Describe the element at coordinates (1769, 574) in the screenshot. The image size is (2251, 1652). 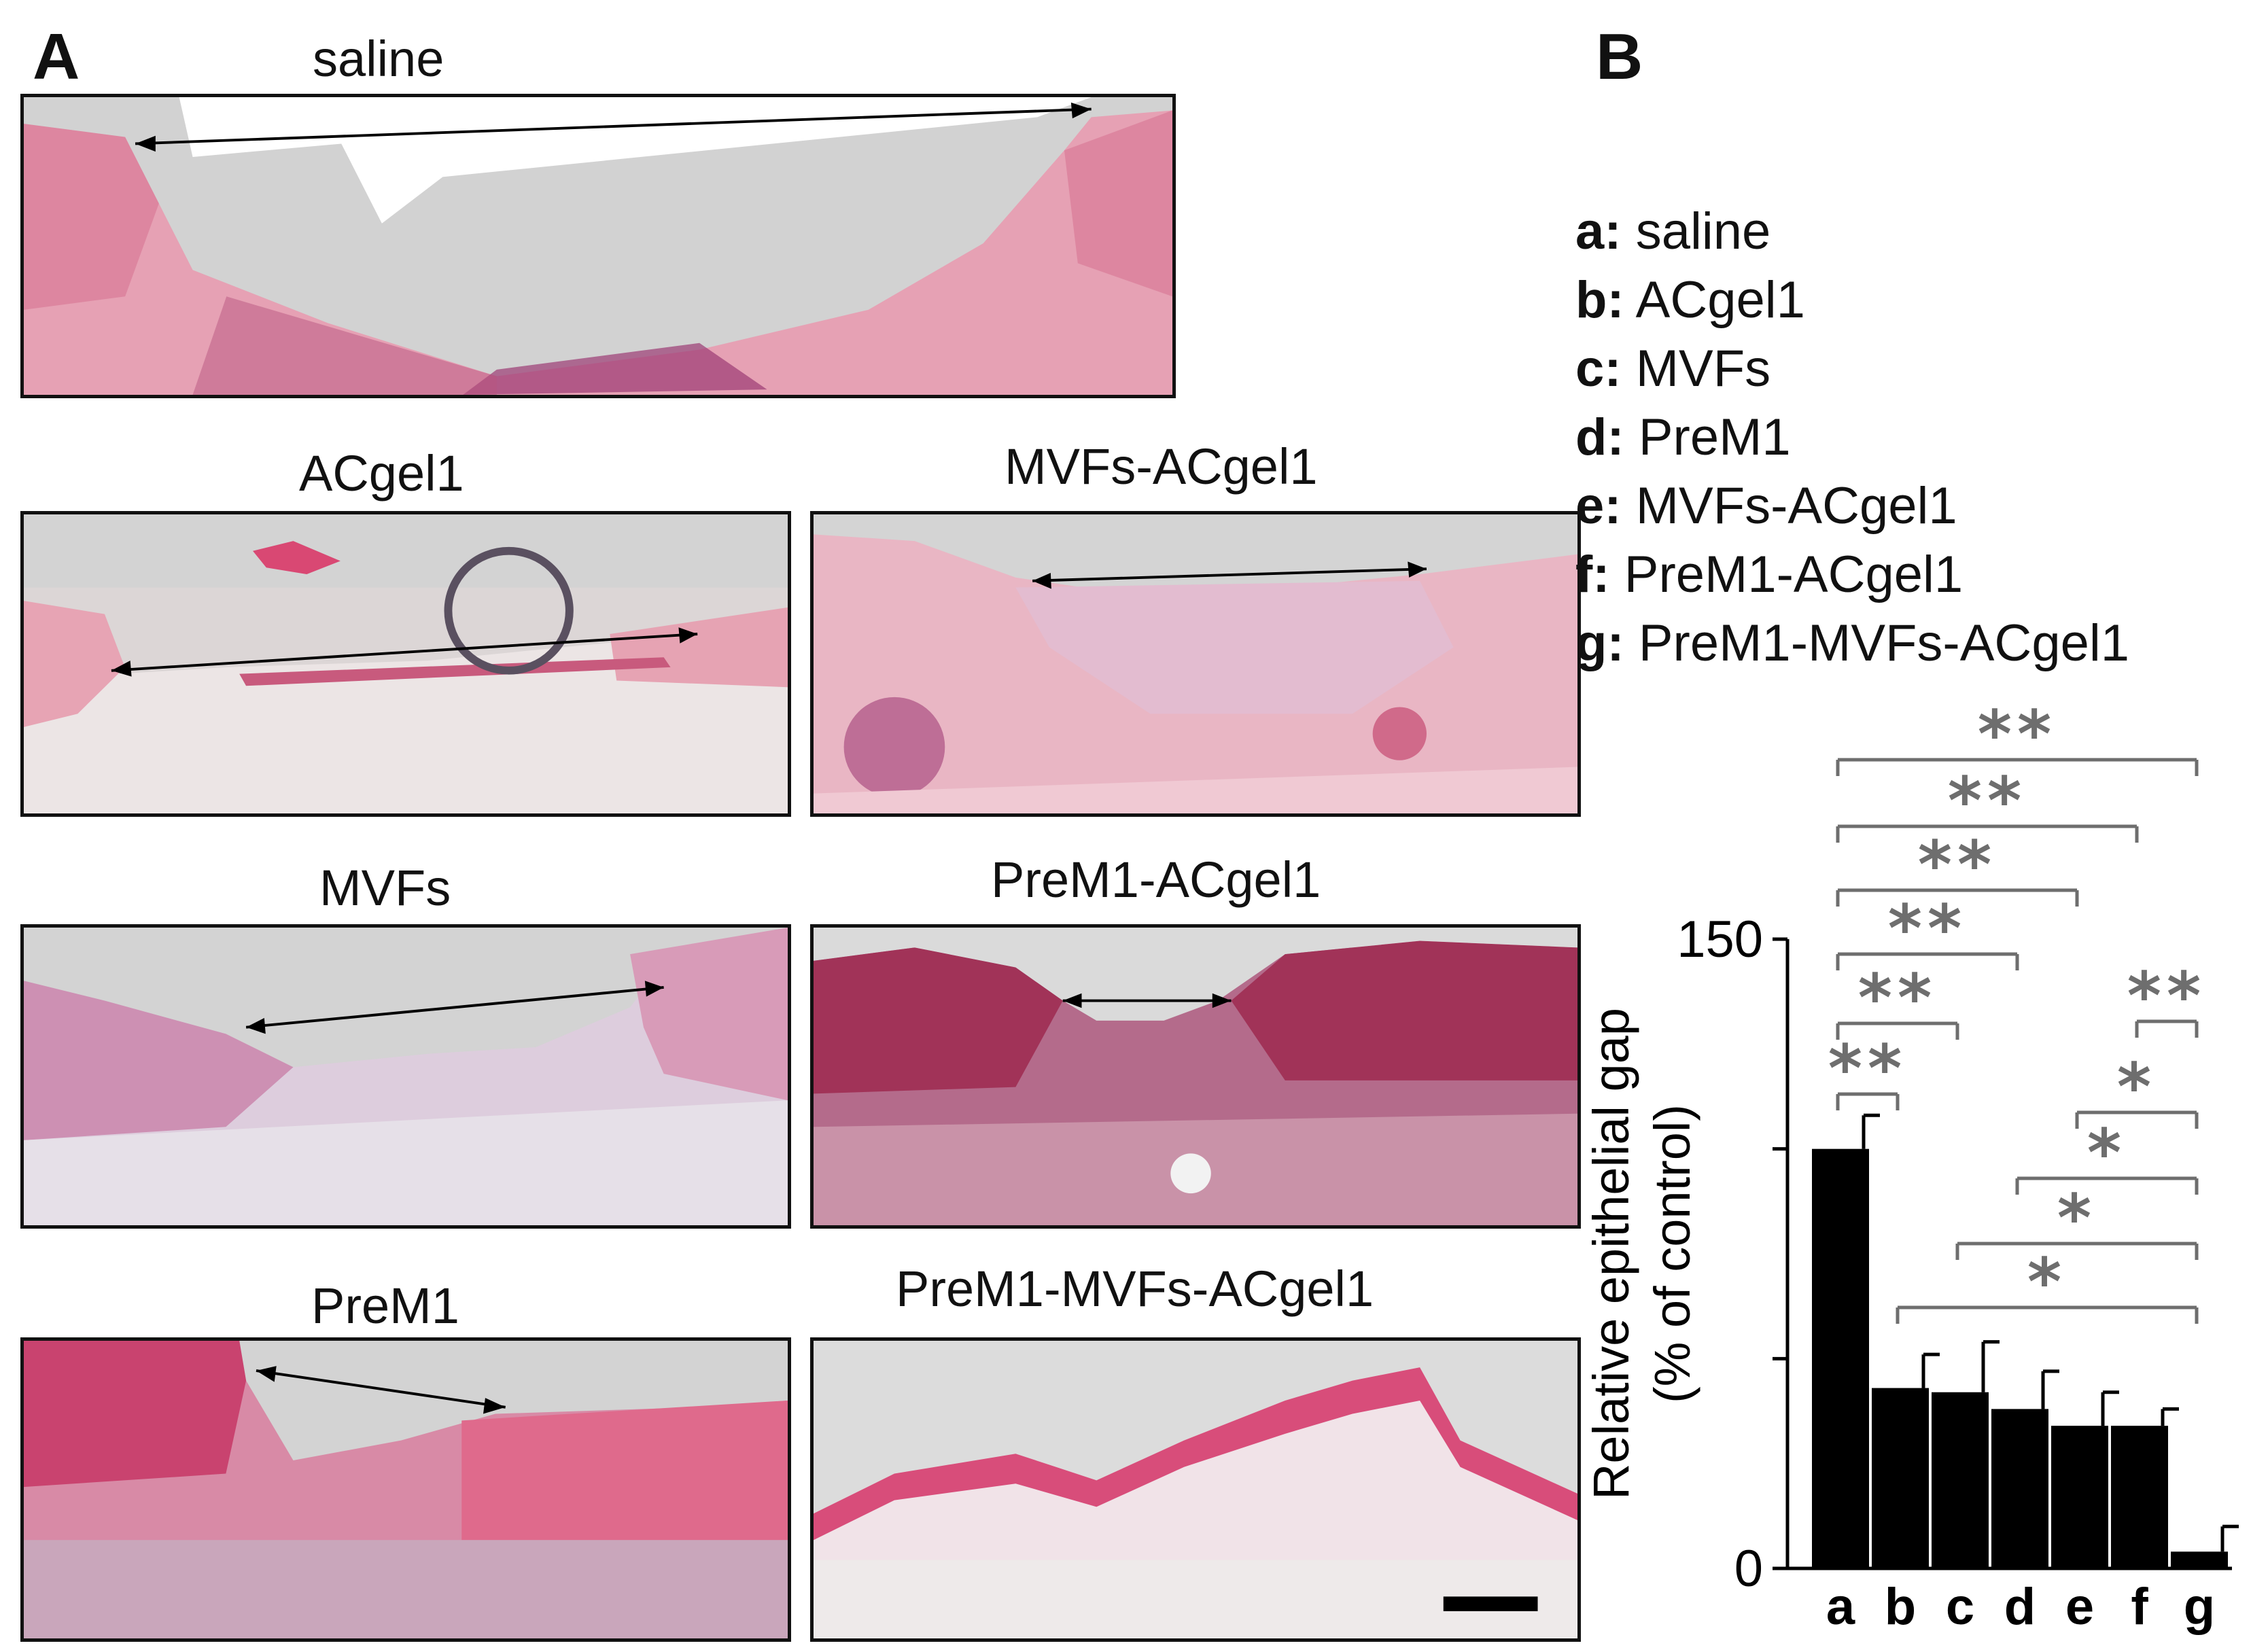
I see `legend-item: f: PreM1-ACgel1` at that location.